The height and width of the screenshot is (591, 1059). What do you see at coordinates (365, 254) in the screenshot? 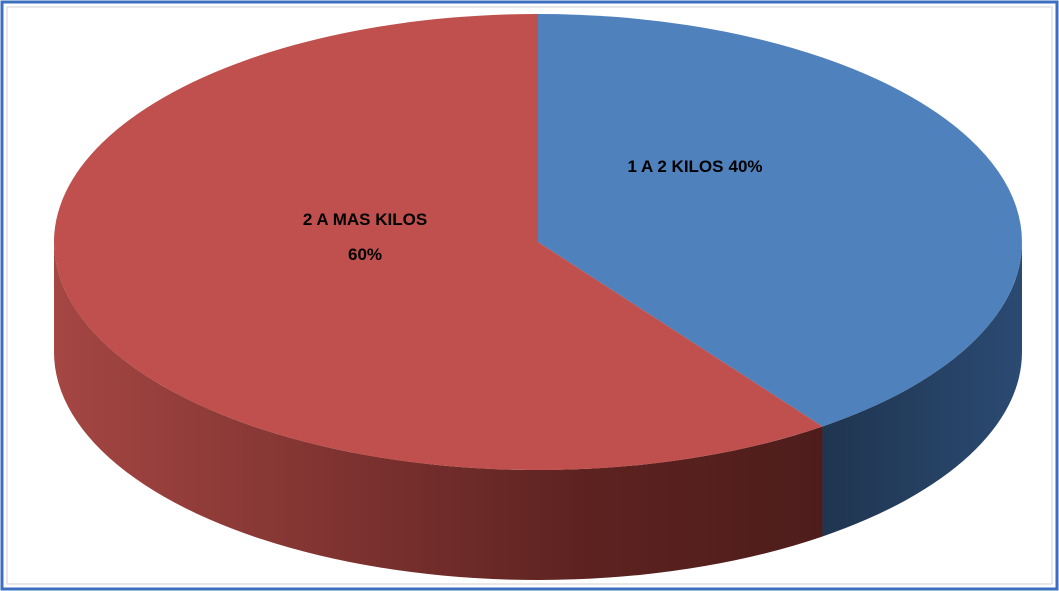
I see `label-value: 60%` at bounding box center [365, 254].